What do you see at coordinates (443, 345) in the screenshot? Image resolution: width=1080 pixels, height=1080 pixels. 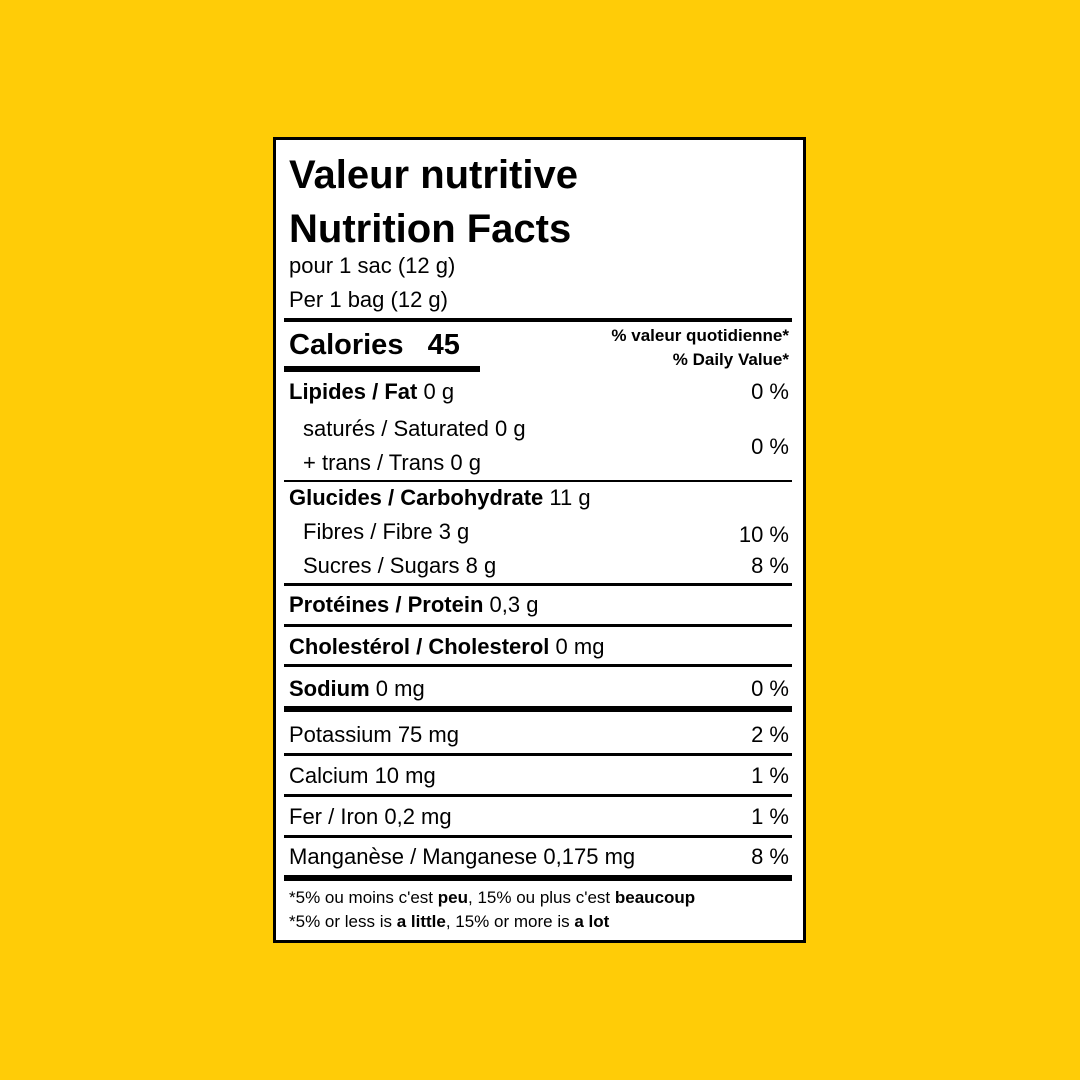 I see `calories-value: 45` at bounding box center [443, 345].